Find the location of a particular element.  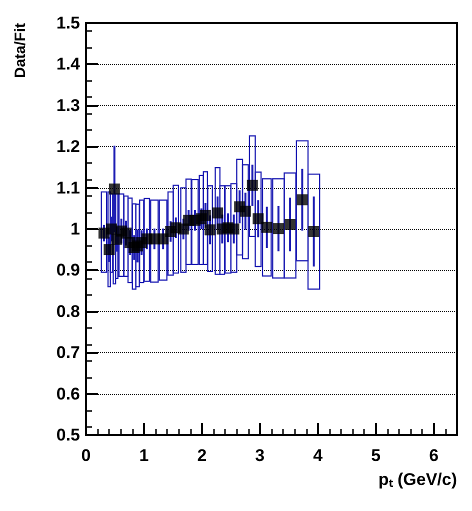

x-tick-label: 2 is located at coordinates (202, 455).